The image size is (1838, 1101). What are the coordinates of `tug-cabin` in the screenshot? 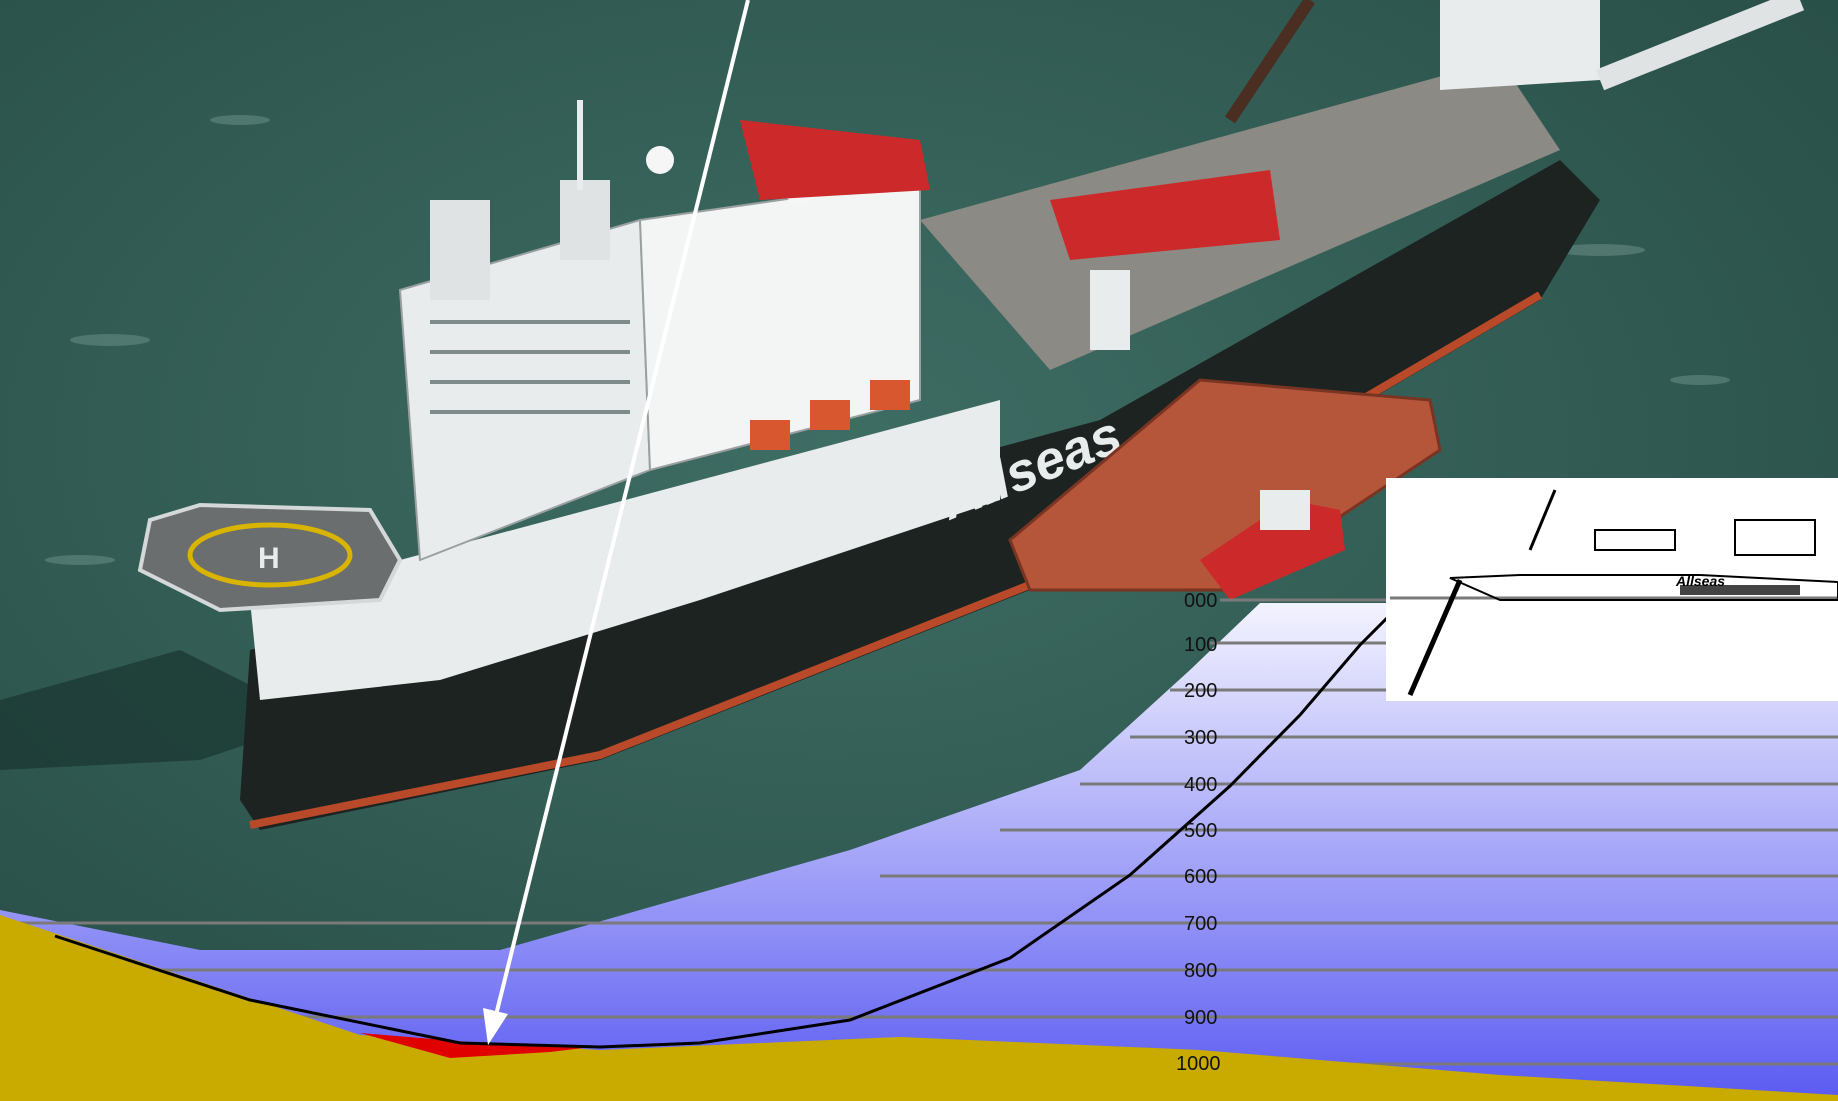 It's located at (1285, 510).